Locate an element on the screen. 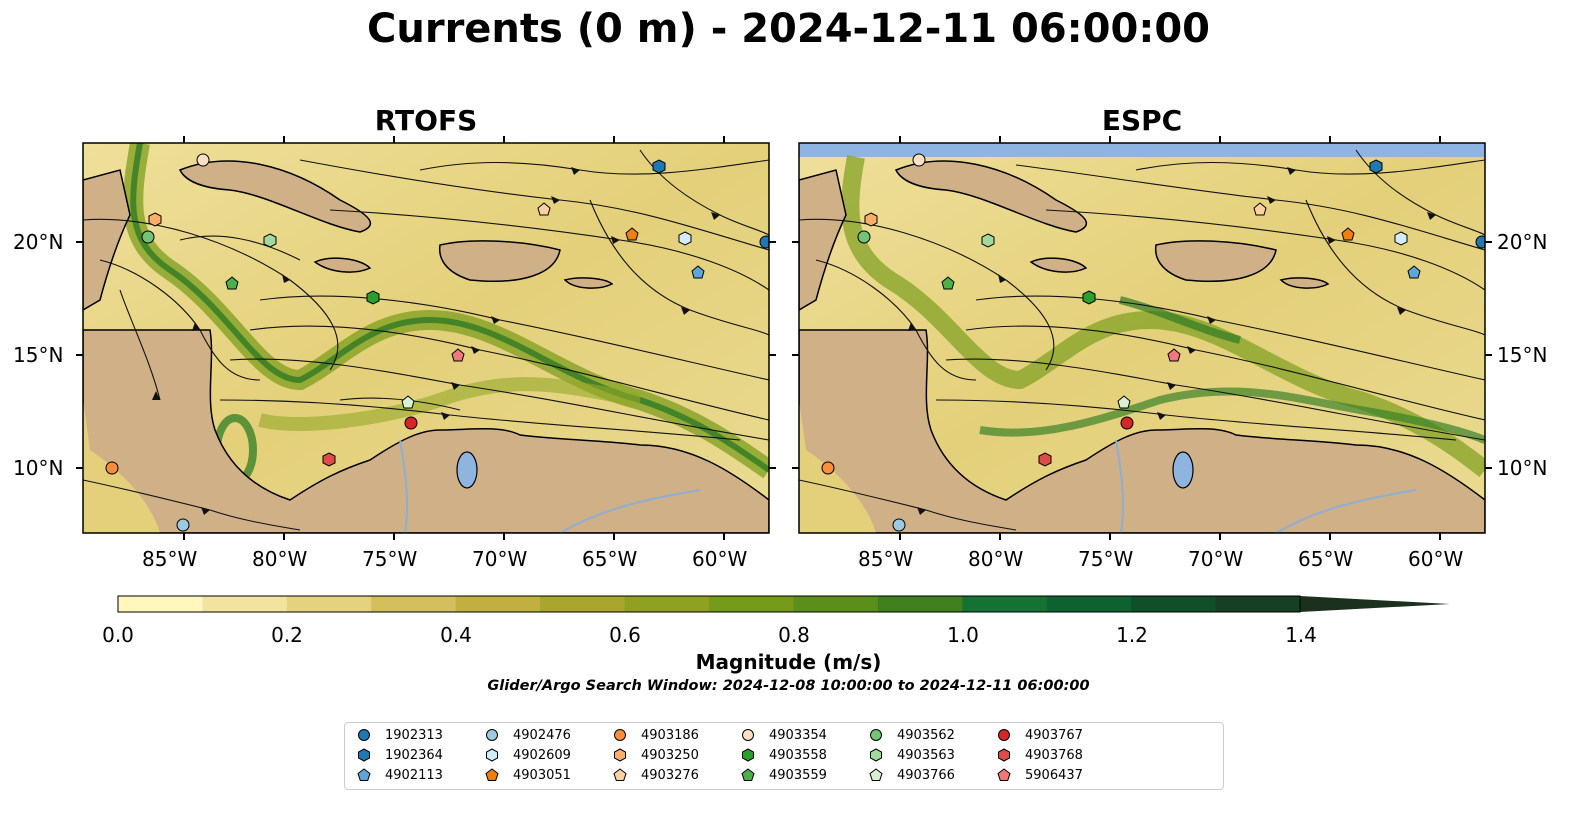 The width and height of the screenshot is (1577, 827). legend-label: 4902476 is located at coordinates (542, 735).